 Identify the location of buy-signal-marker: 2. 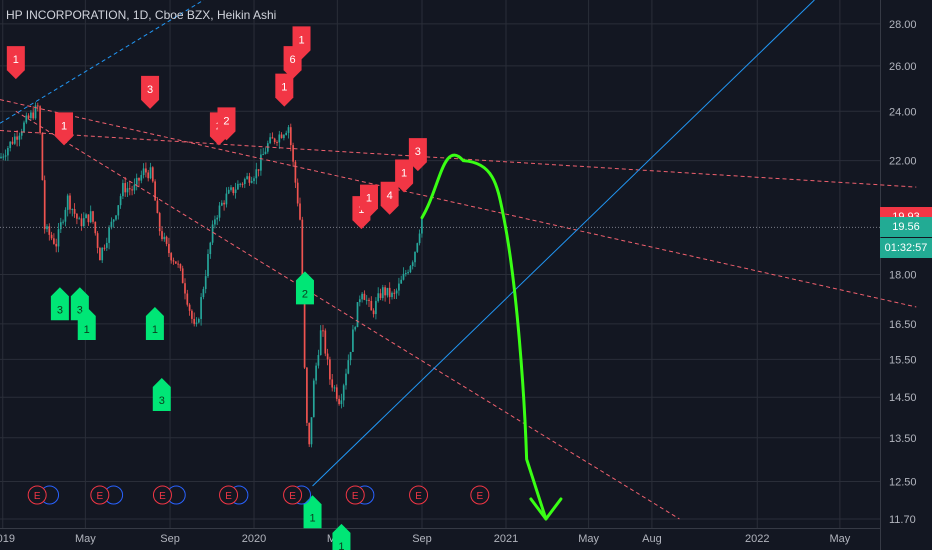
(304, 288).